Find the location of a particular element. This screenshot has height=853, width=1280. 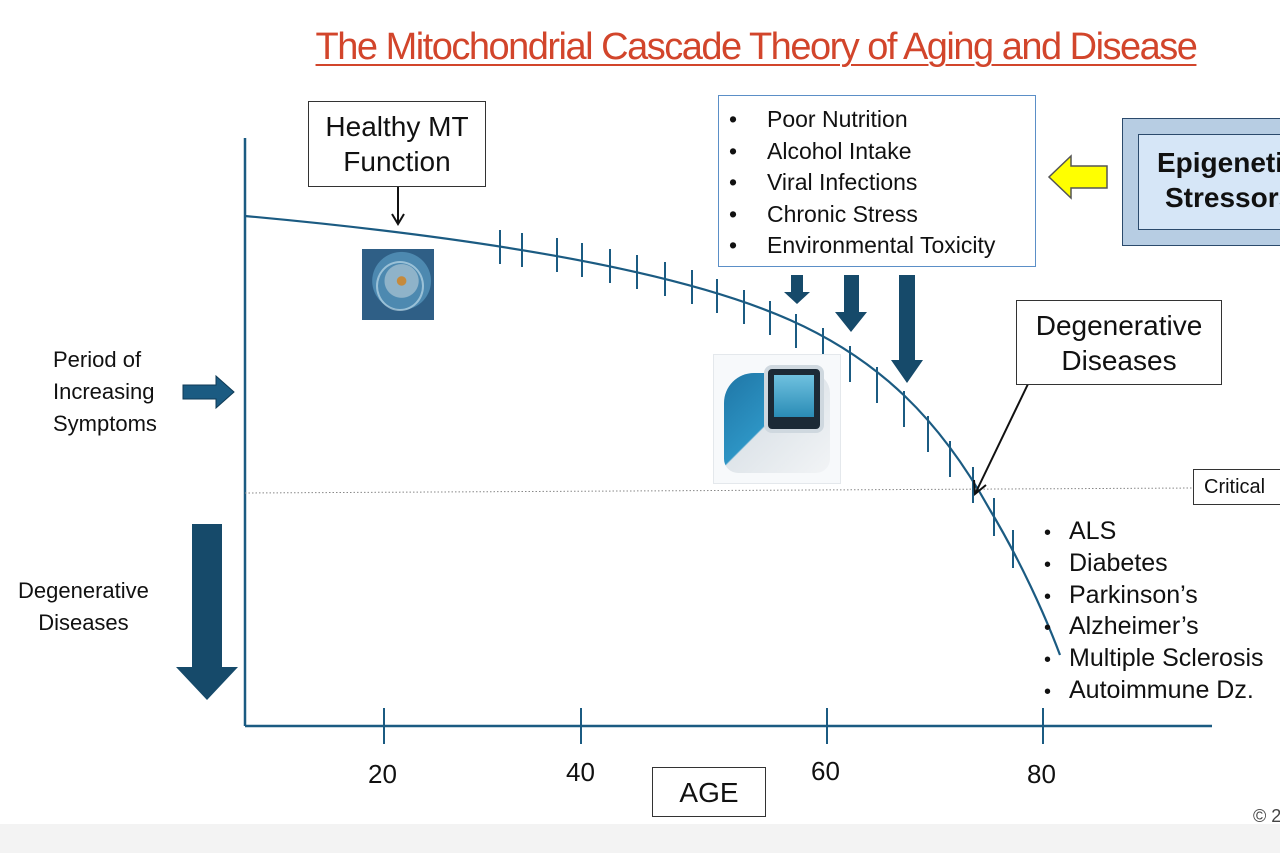

period-of-increasing-symptoms-label: Period of Increasing Symptoms is located at coordinates (105, 392).